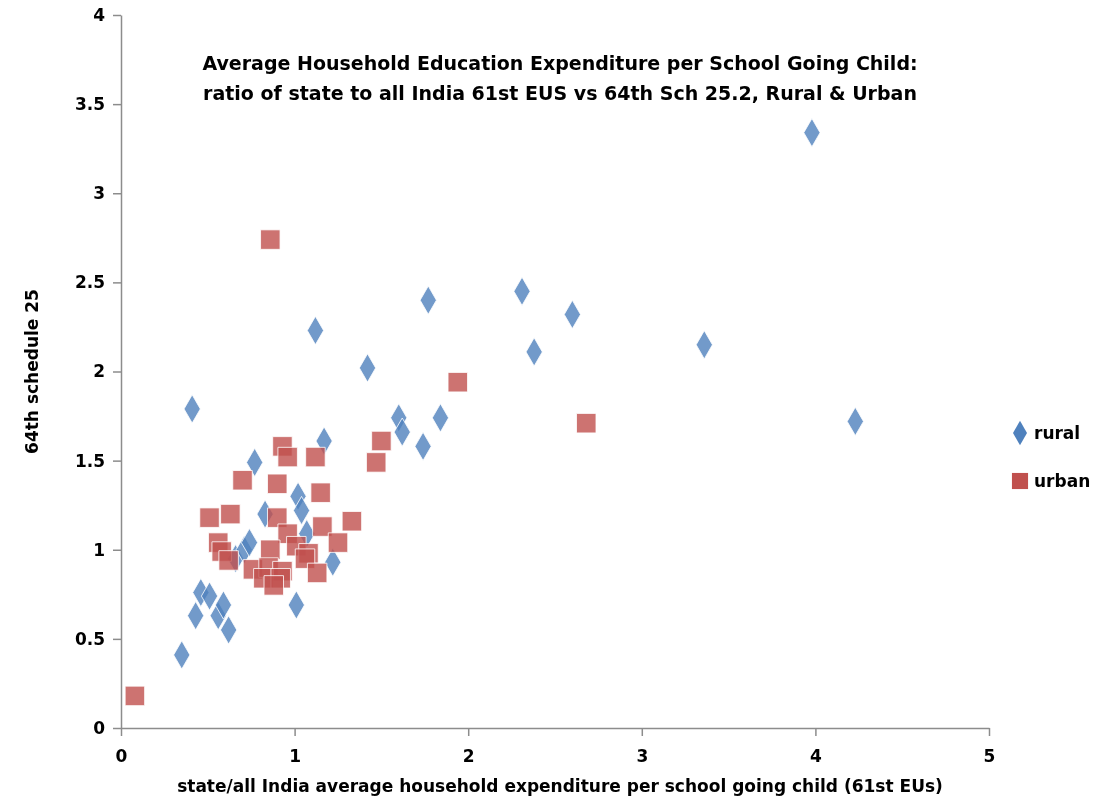 This screenshot has height=802, width=1117. What do you see at coordinates (99, 371) in the screenshot?
I see `y-tick-label: 2` at bounding box center [99, 371].